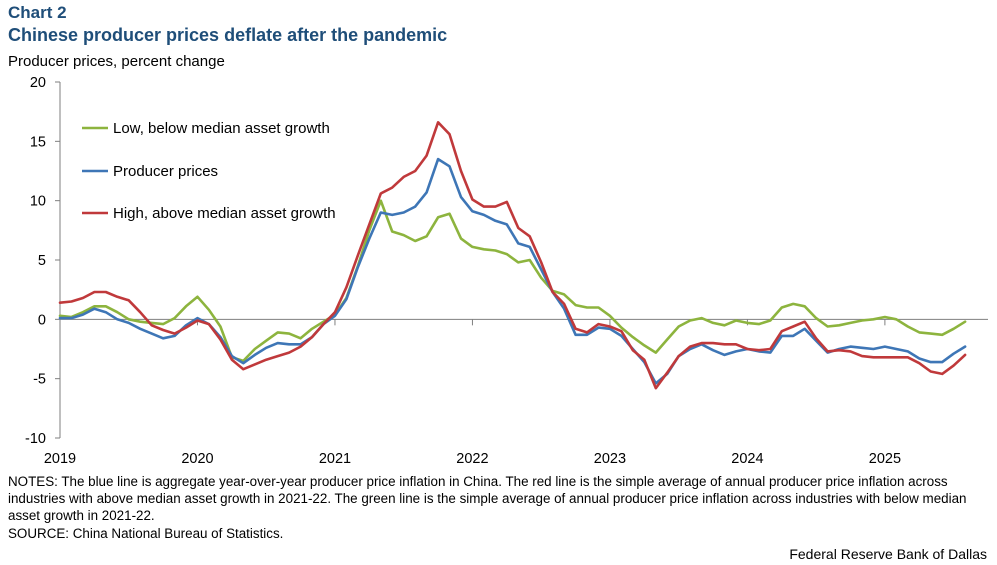  I want to click on x-tick-label: 2023, so click(610, 459).